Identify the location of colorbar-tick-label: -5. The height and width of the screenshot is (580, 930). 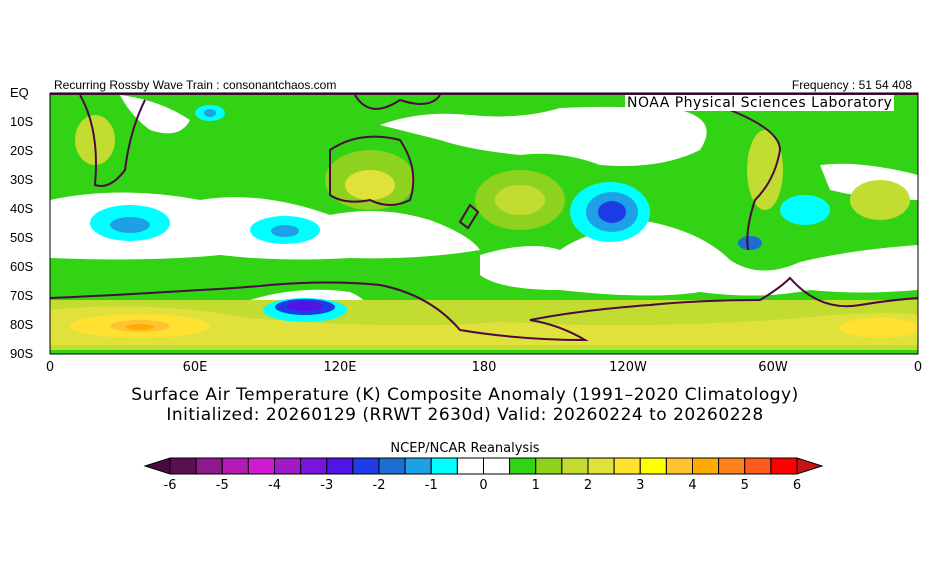
(222, 485).